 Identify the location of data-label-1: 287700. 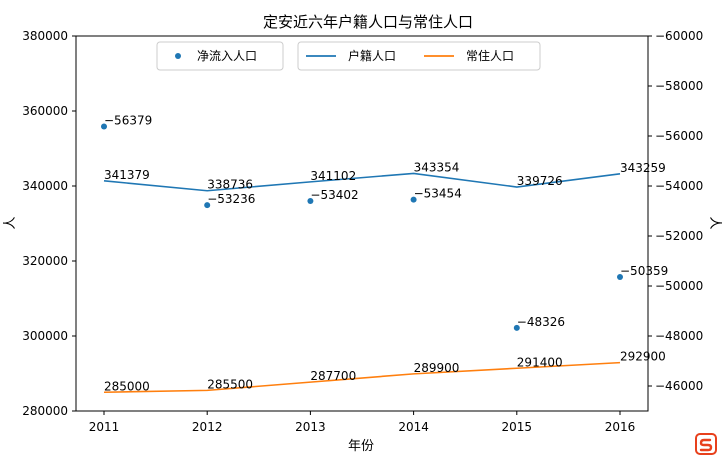
(333, 376).